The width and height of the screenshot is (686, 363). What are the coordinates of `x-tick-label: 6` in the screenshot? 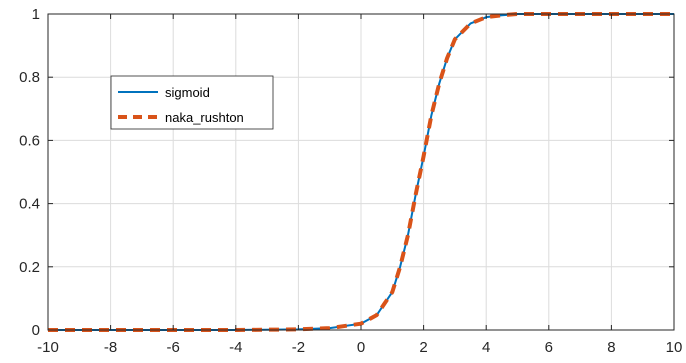 It's located at (549, 347).